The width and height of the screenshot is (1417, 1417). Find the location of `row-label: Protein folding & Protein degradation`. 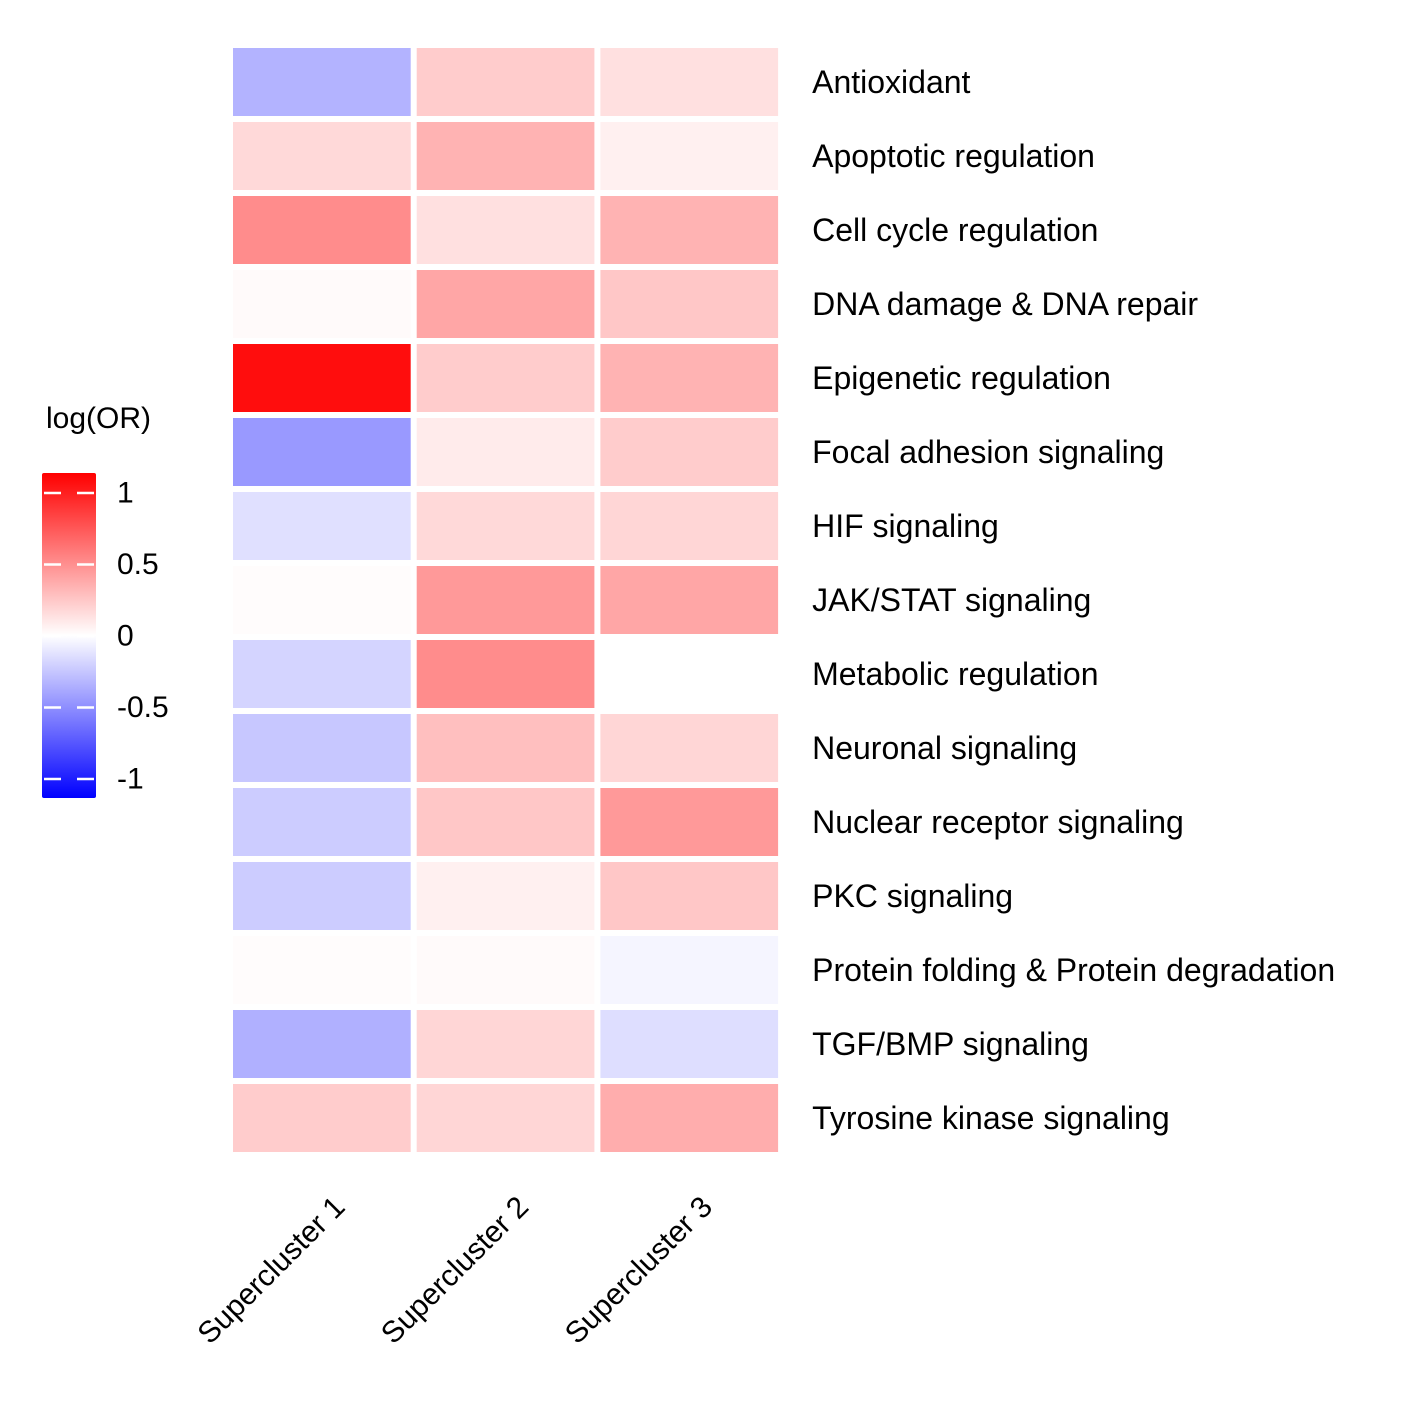

row-label: Protein folding & Protein degradation is located at coordinates (1073, 970).